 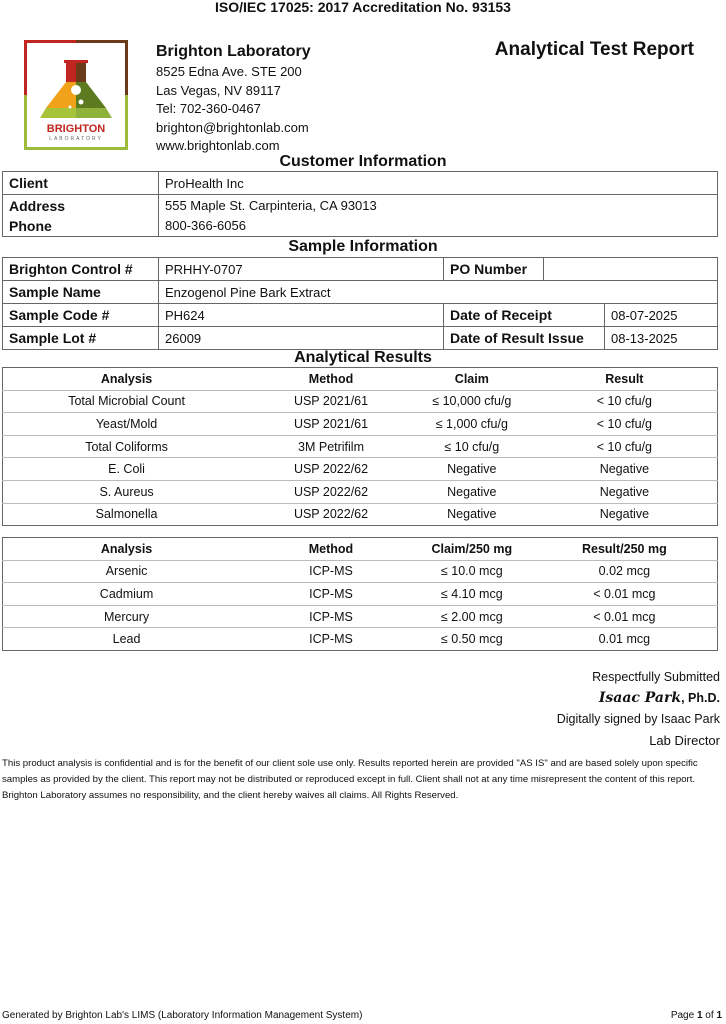 I want to click on submitted-text: Respectfully Submitted, so click(x=656, y=677).